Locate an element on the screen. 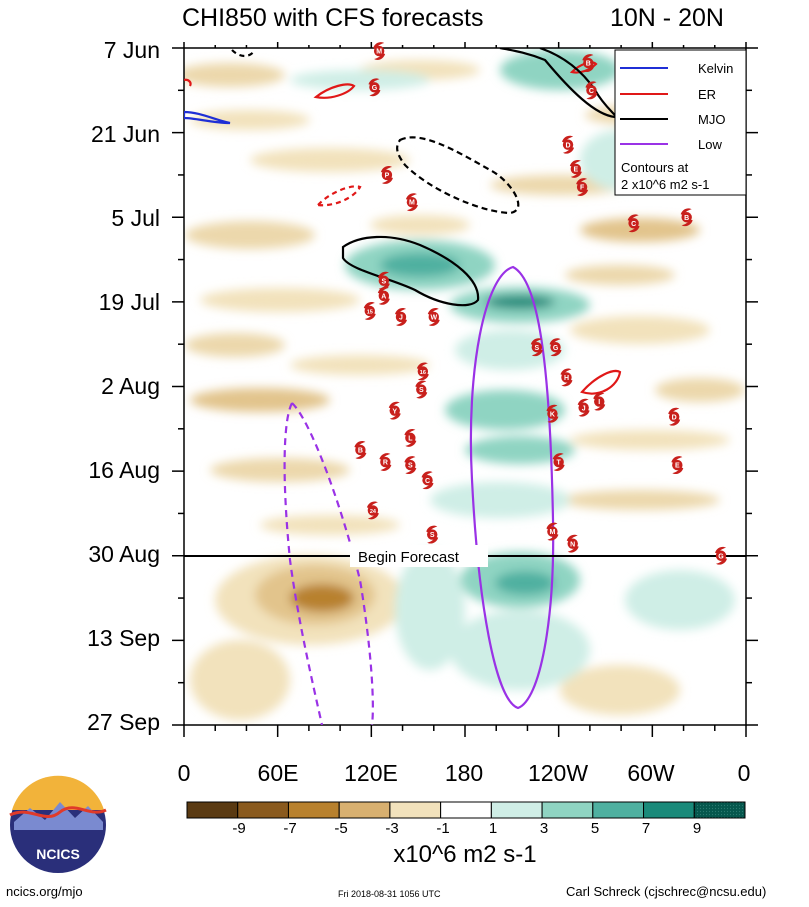 This screenshot has width=809, height=907. storm-marker: 15 is located at coordinates (369, 311).